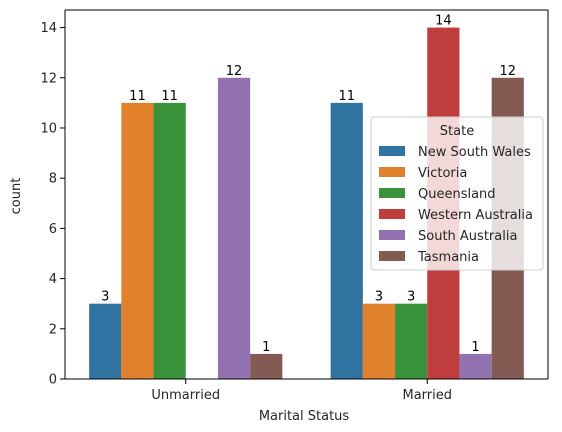 Image resolution: width=562 pixels, height=432 pixels. What do you see at coordinates (105, 341) in the screenshot?
I see `bar-new-south-wales-unmarried` at bounding box center [105, 341].